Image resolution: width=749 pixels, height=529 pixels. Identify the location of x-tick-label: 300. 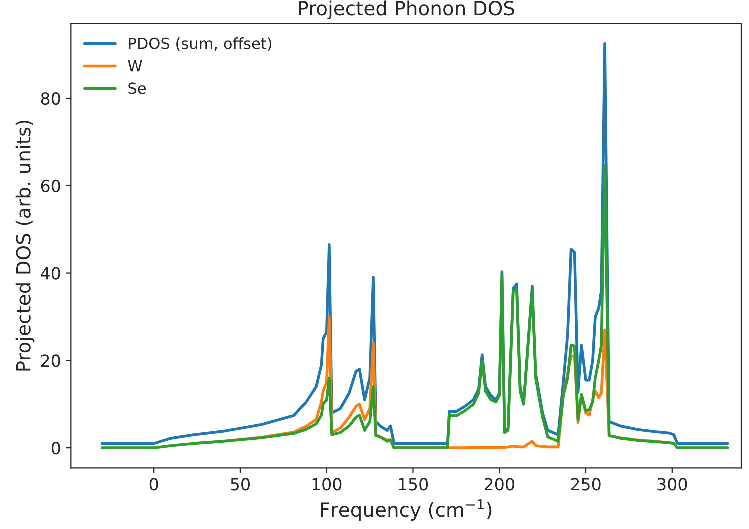
(673, 484).